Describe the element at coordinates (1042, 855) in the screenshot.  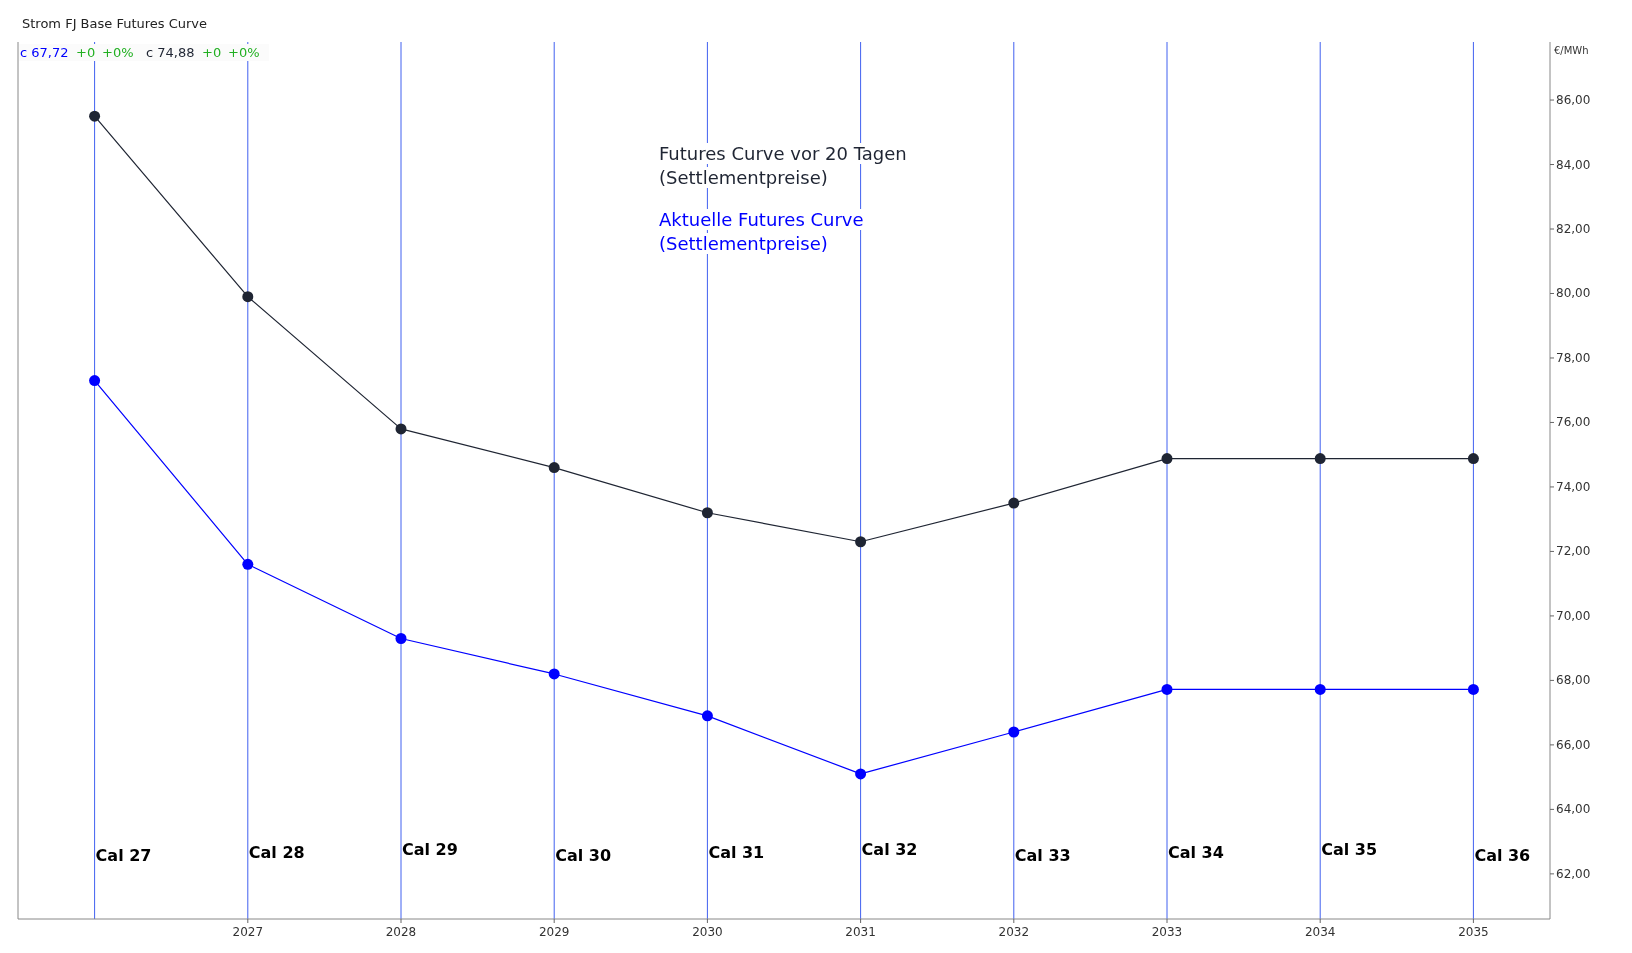
I see `annotation: Cal 33` at that location.